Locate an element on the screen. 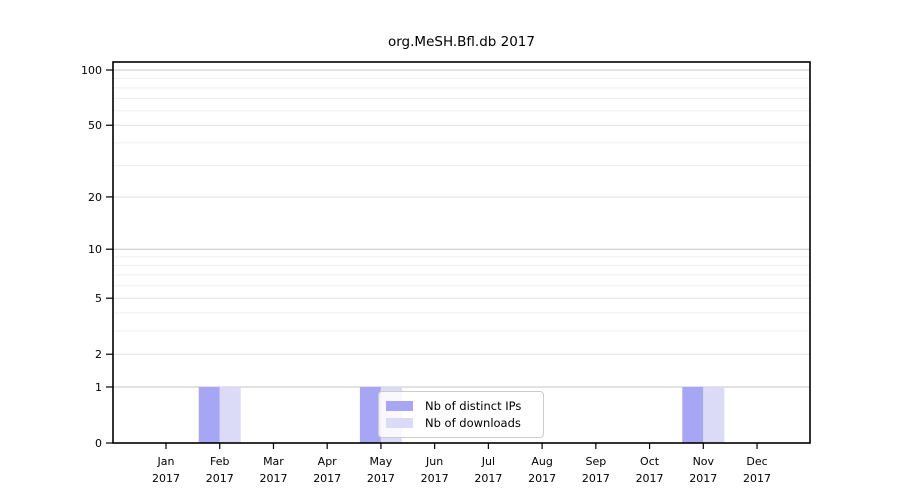 The height and width of the screenshot is (500, 900). x-tick-label-month: Oct is located at coordinates (650, 461).